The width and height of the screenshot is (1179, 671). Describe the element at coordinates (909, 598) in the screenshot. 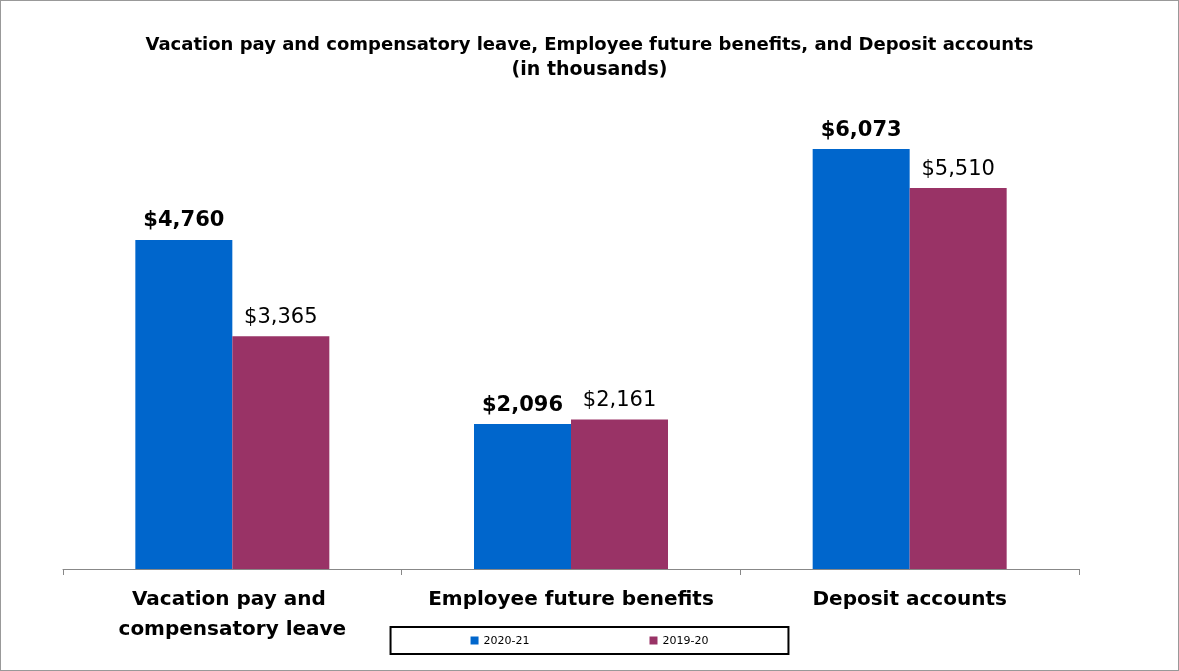

I see `x-tick-label: Deposit accounts` at that location.